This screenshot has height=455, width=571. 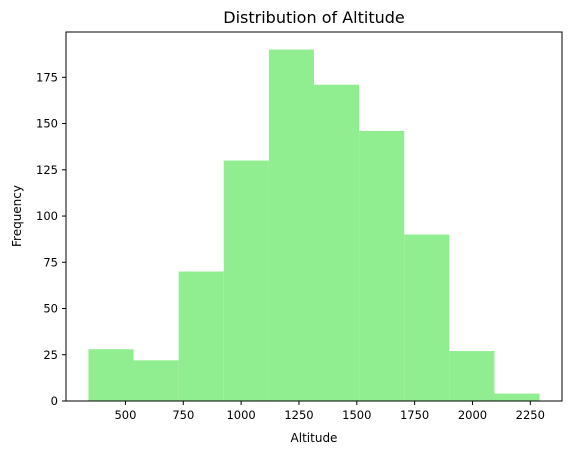 I want to click on y-tick-label: 150, so click(x=47, y=124).